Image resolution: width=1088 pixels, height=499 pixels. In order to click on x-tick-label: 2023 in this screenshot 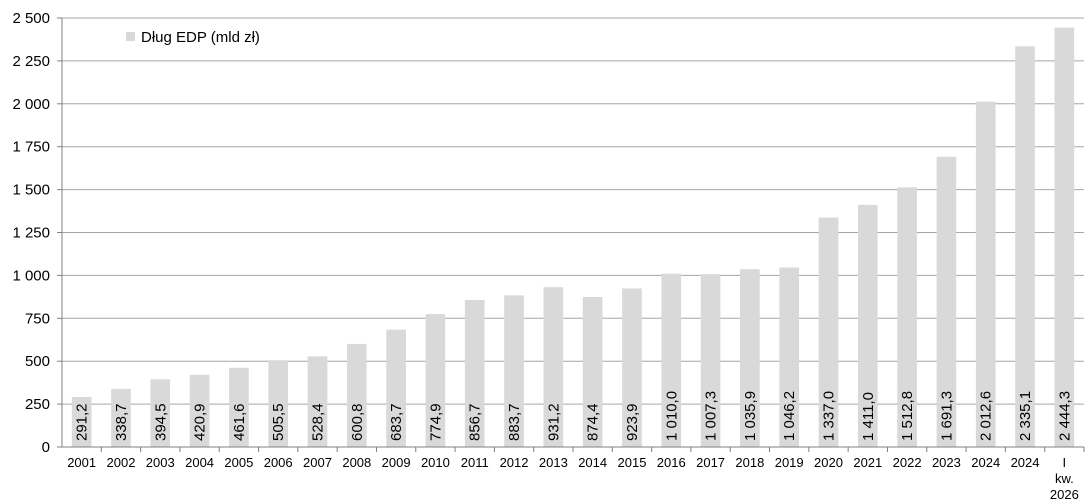, I will do `click(946, 462)`.